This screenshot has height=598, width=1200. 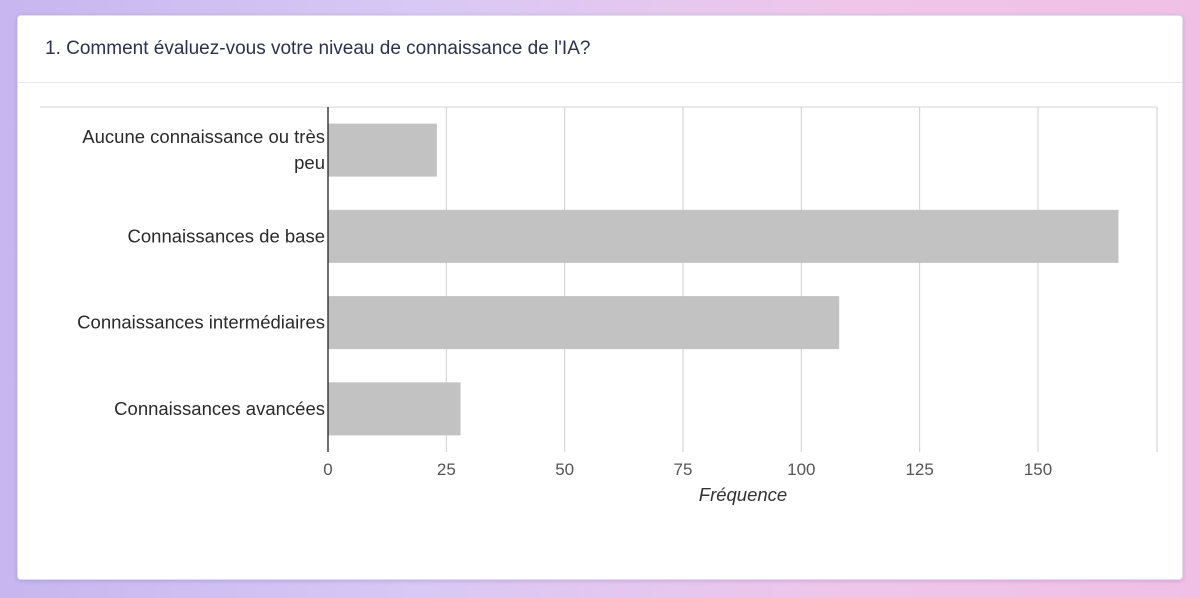 I want to click on x-tick-label: 100, so click(x=801, y=469).